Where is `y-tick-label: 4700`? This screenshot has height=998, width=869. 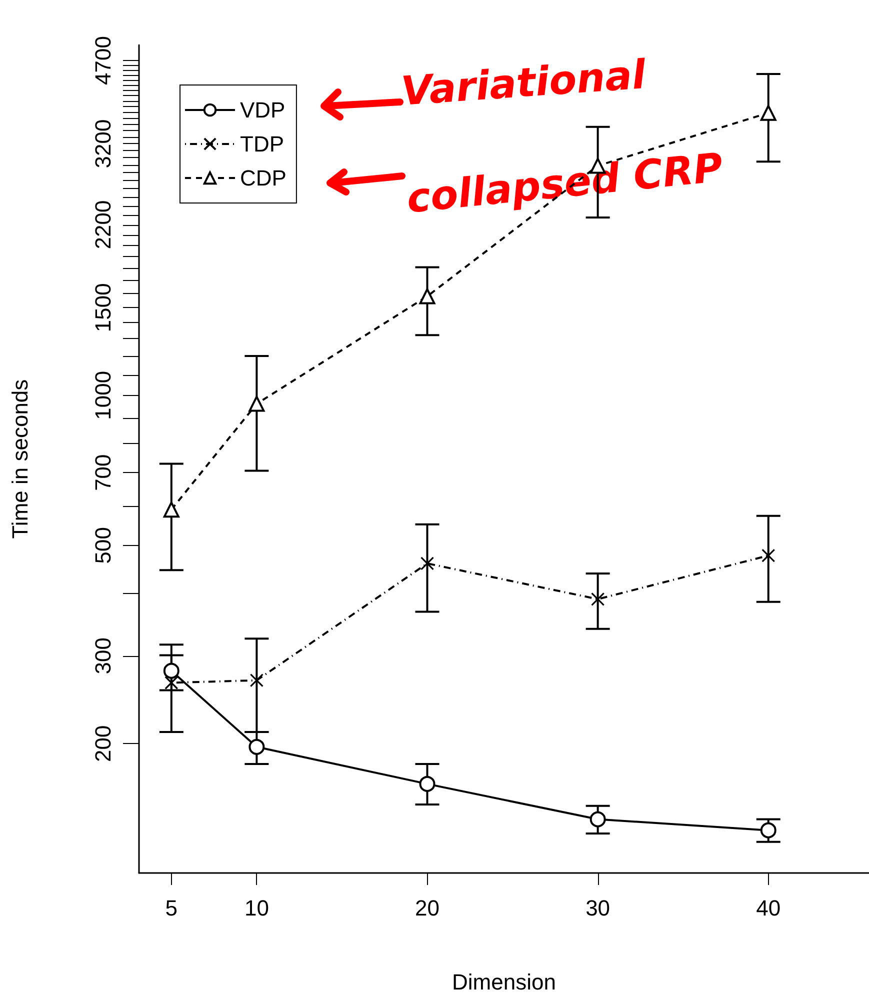
y-tick-label: 4700 is located at coordinates (103, 61).